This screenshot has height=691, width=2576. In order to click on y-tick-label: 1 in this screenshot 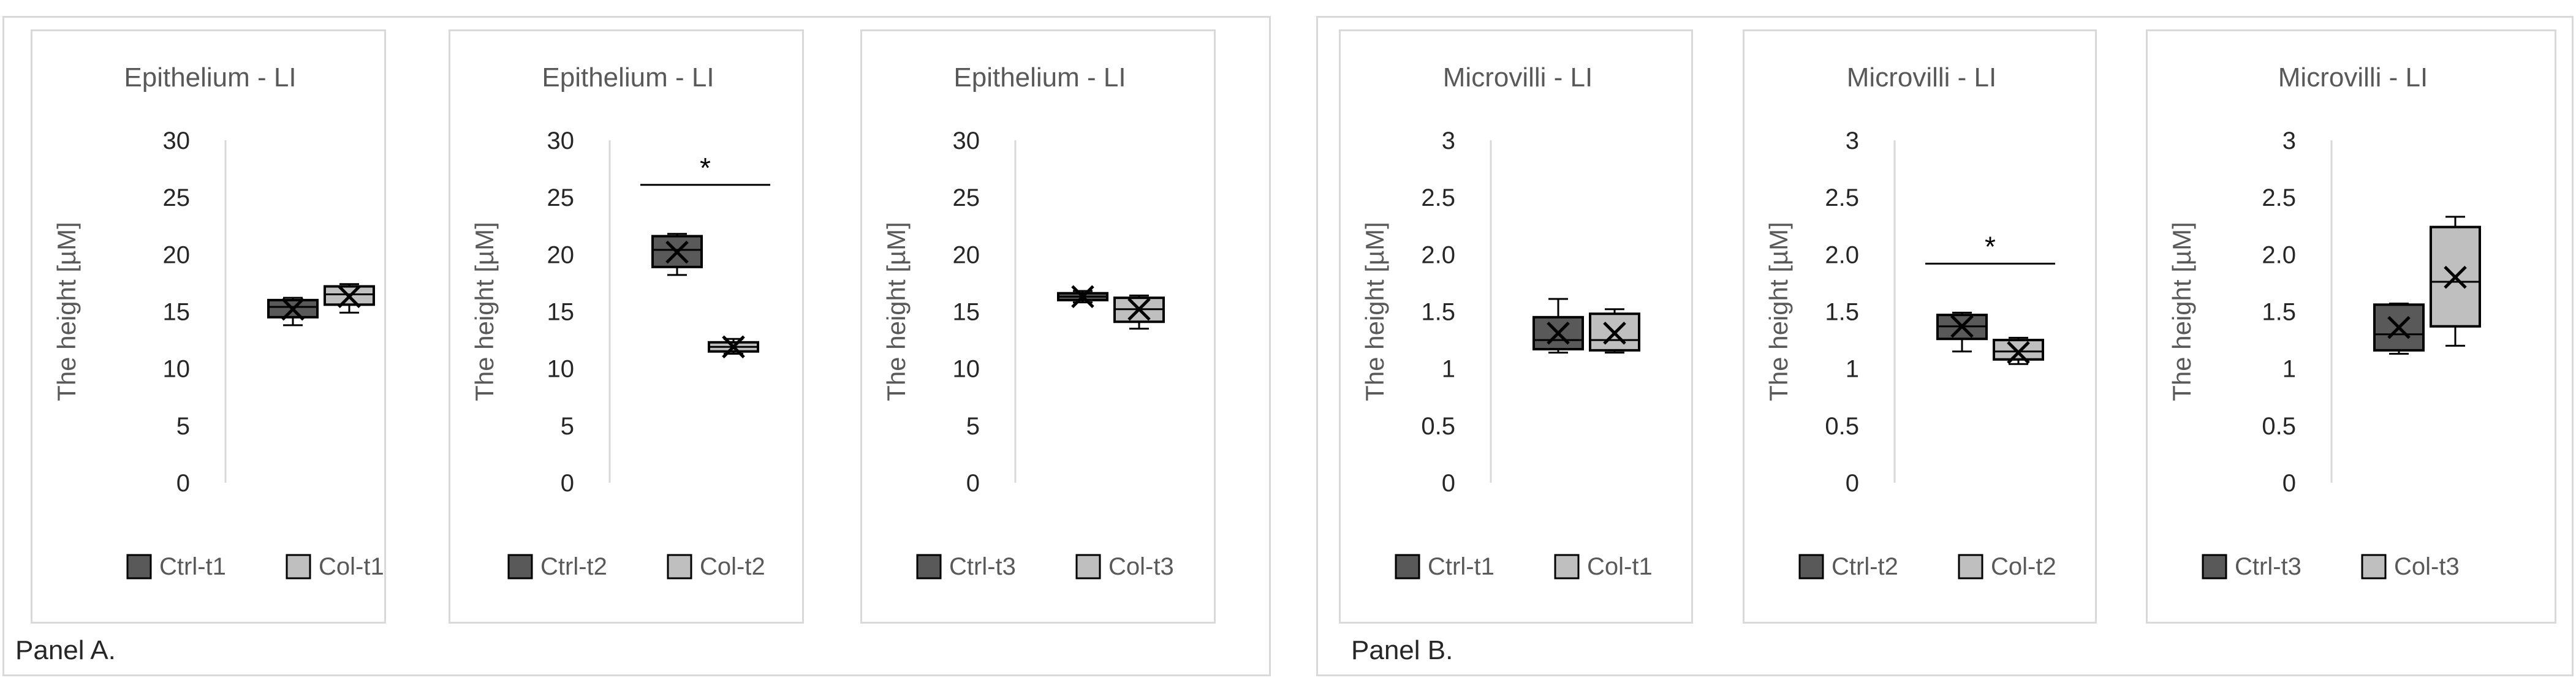, I will do `click(1852, 369)`.